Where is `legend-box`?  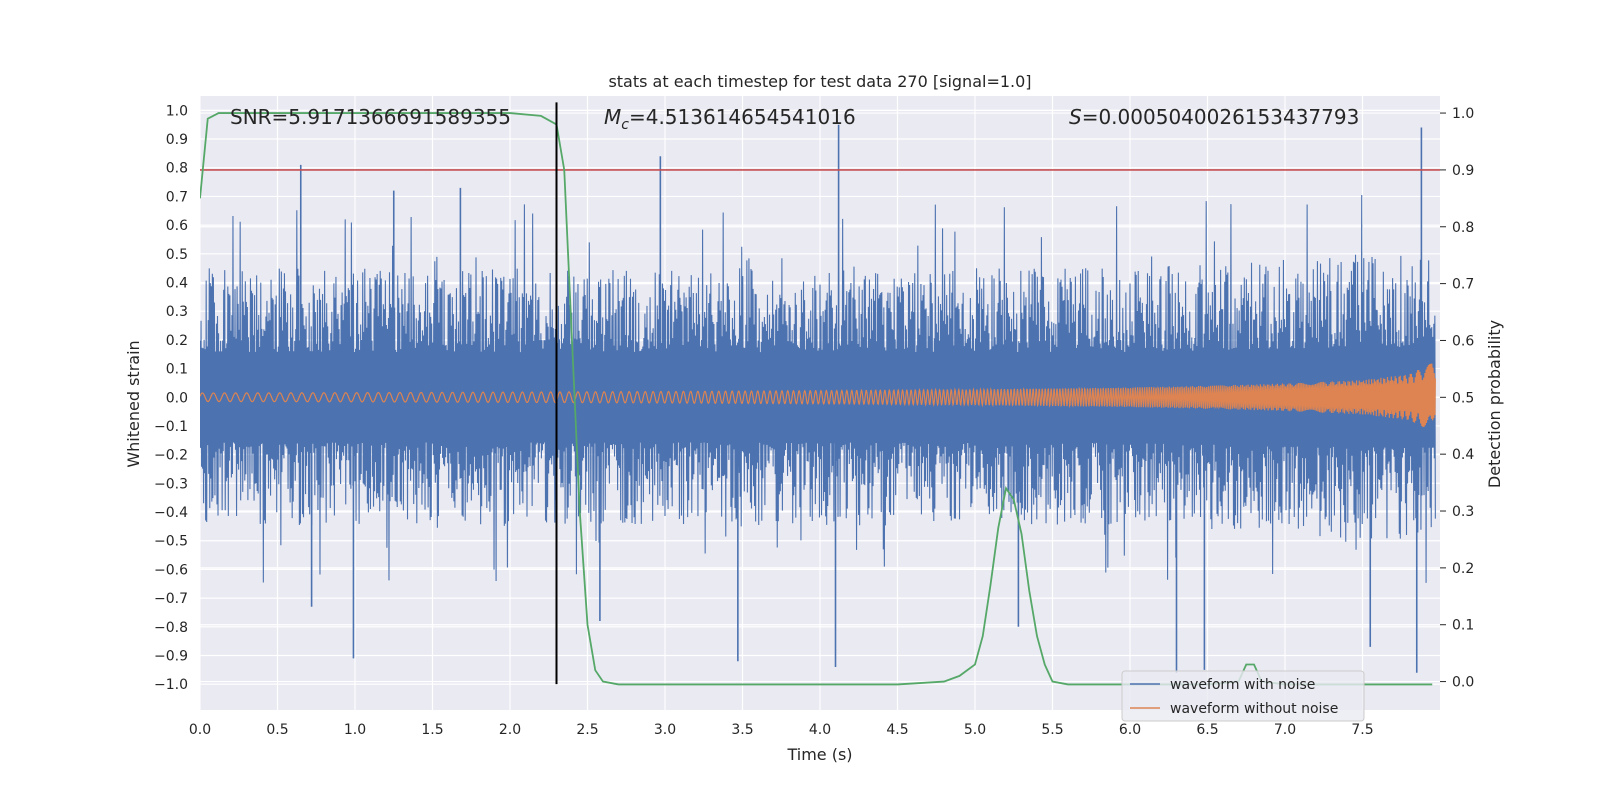
legend-box is located at coordinates (1243, 696).